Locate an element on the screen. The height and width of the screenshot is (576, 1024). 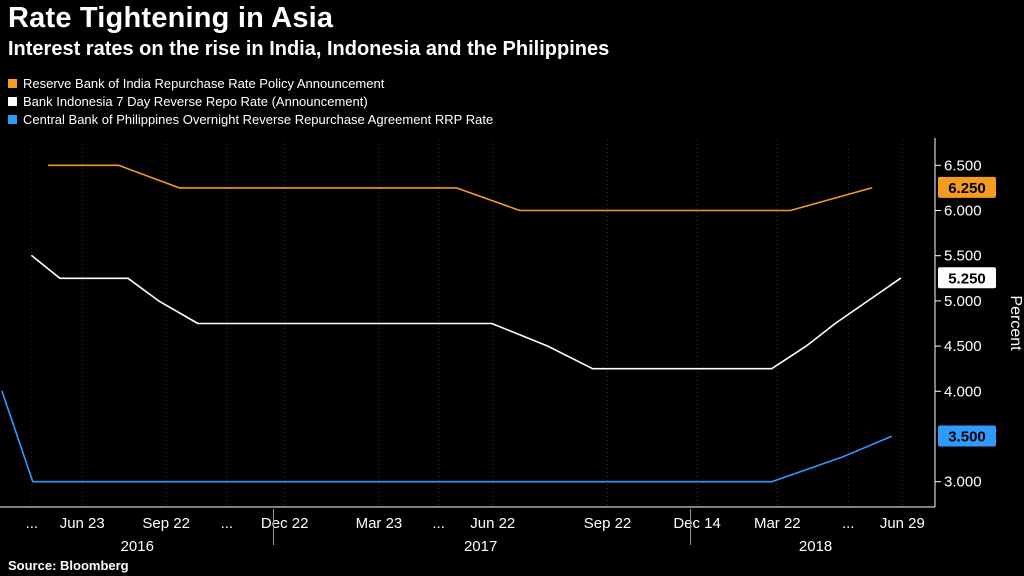
y-tick-label: 5.000 is located at coordinates (963, 301).